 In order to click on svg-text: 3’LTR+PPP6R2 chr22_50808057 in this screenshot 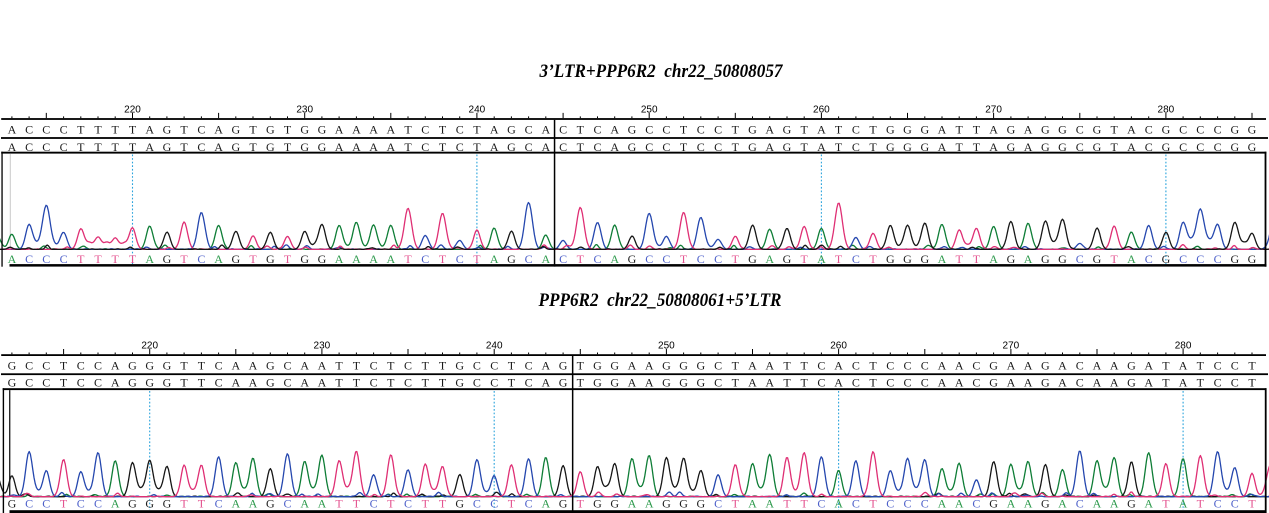, I will do `click(661, 72)`.